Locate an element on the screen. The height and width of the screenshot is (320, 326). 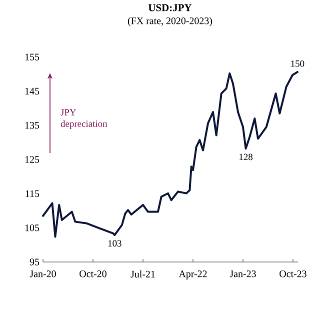
x-tick-label: Jan-20 is located at coordinates (43, 274).